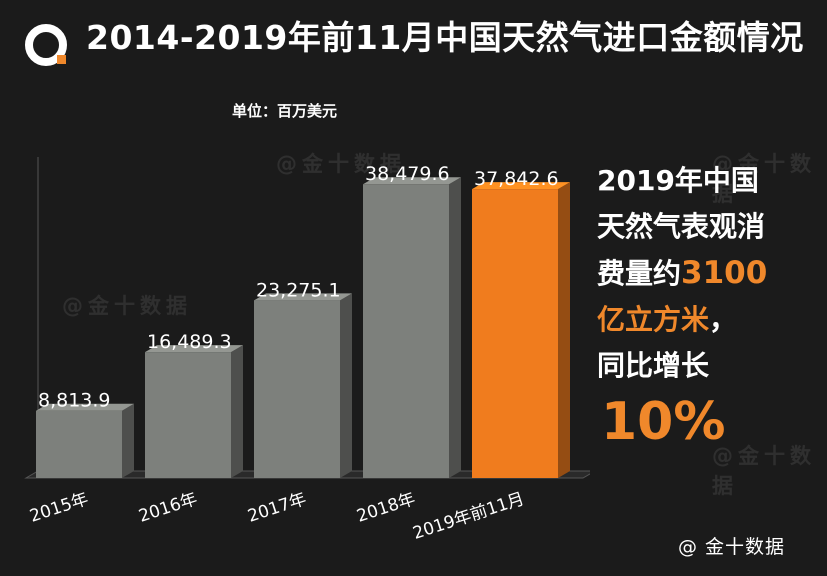 The height and width of the screenshot is (576, 827). I want to click on annotation-line: 天然气表观消, so click(681, 226).